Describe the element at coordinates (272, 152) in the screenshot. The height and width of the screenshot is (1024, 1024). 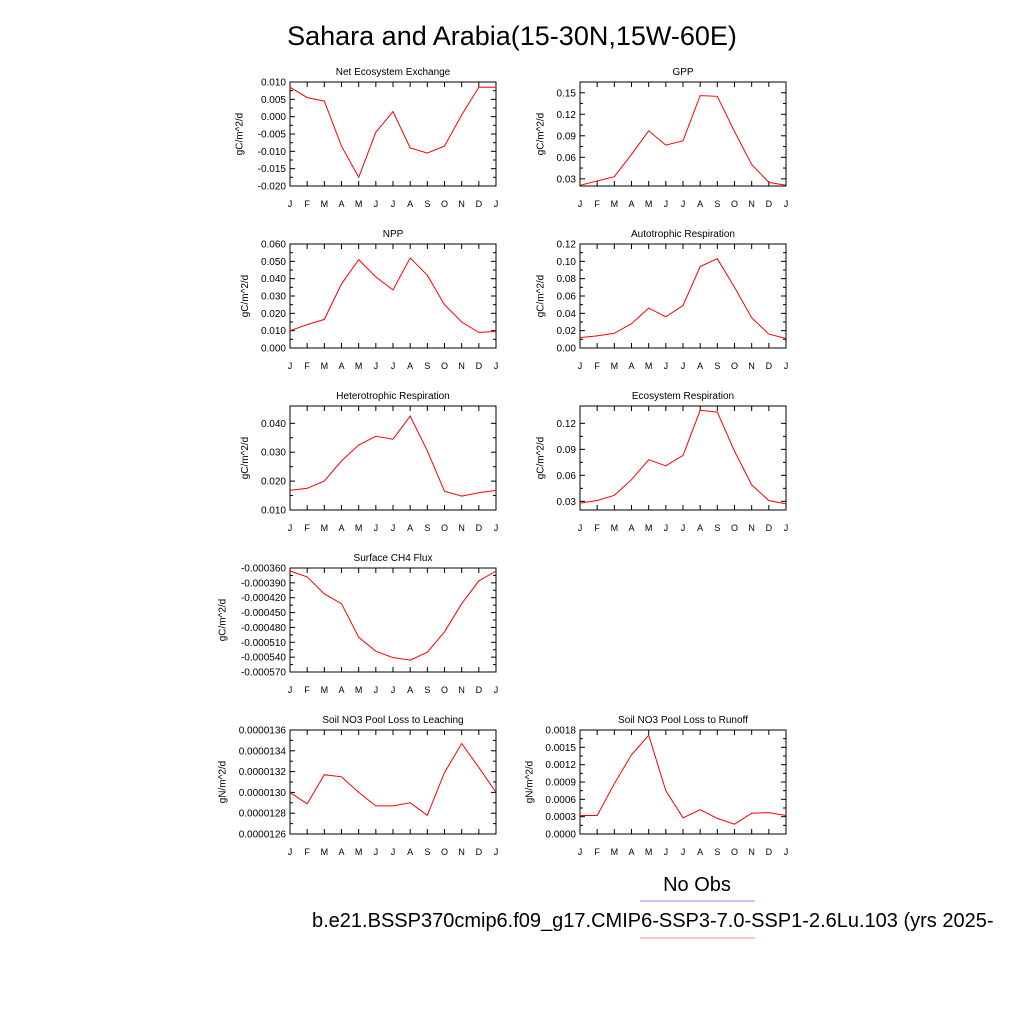
I see `y-tick-label: -0.010` at that location.